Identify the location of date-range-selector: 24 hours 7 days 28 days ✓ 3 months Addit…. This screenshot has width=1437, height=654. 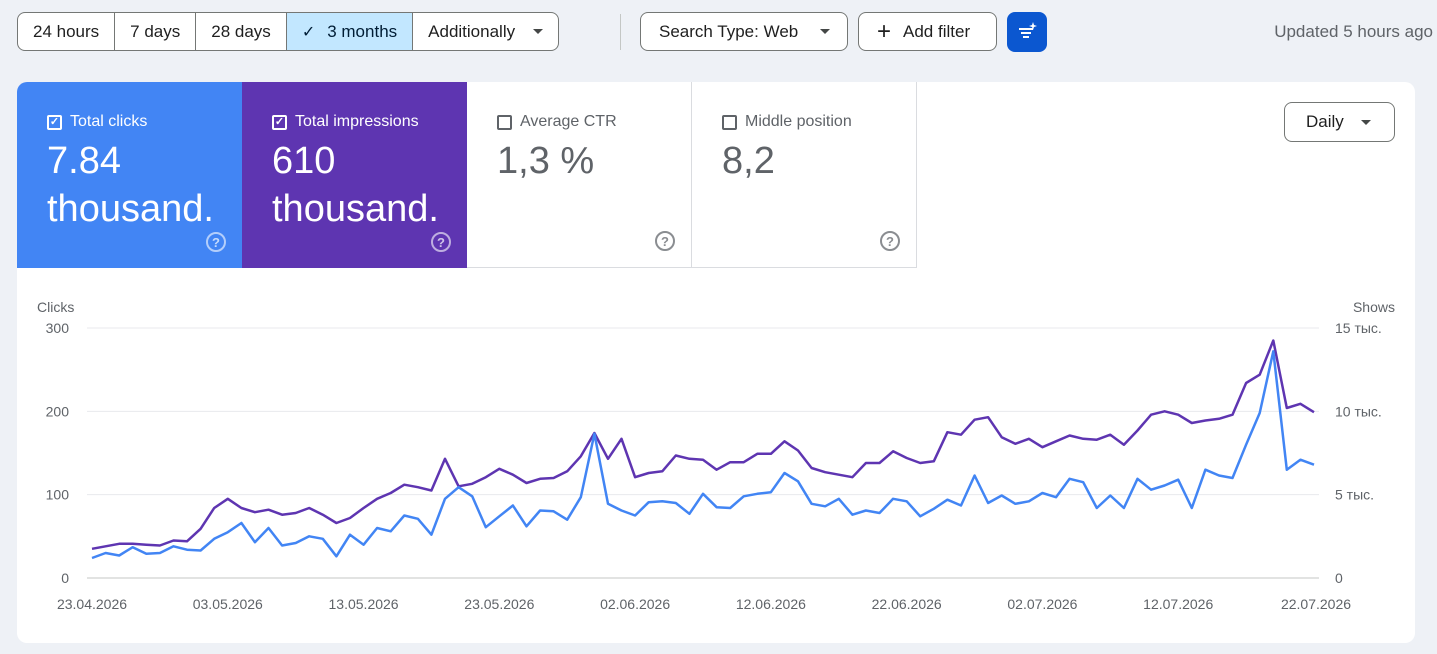
(288, 31).